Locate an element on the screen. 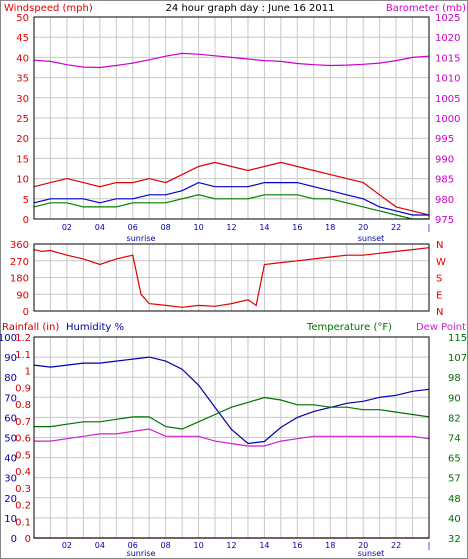 The image size is (468, 559). sunset-label-2: sunset is located at coordinates (371, 553).